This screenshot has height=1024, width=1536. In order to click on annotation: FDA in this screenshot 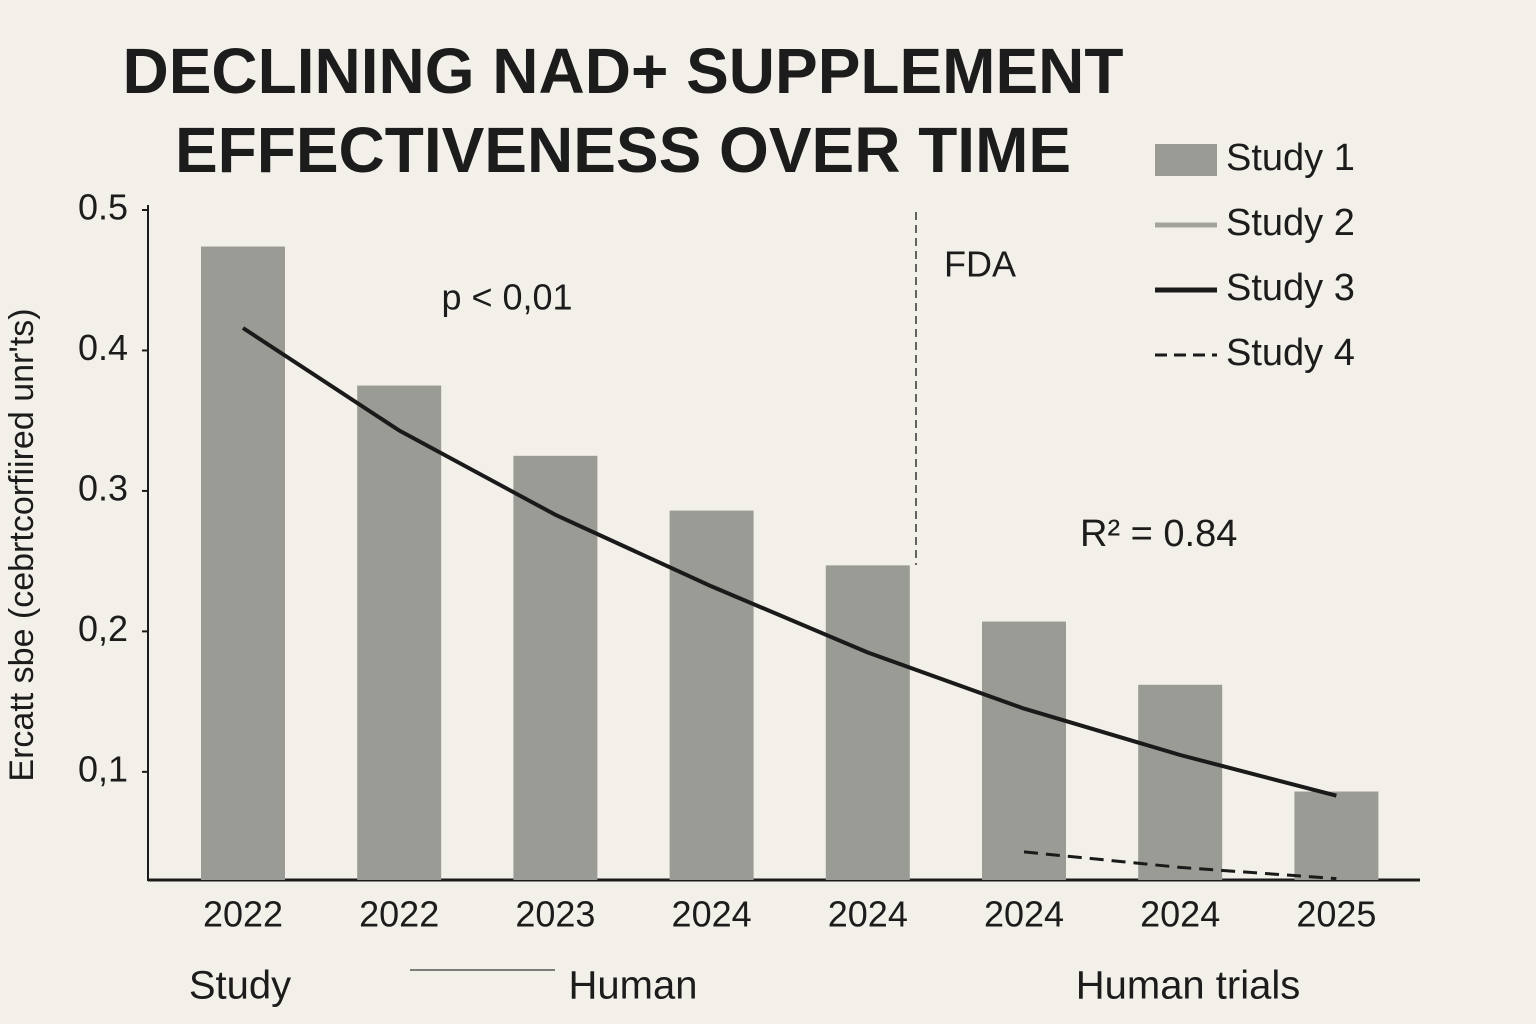, I will do `click(980, 264)`.